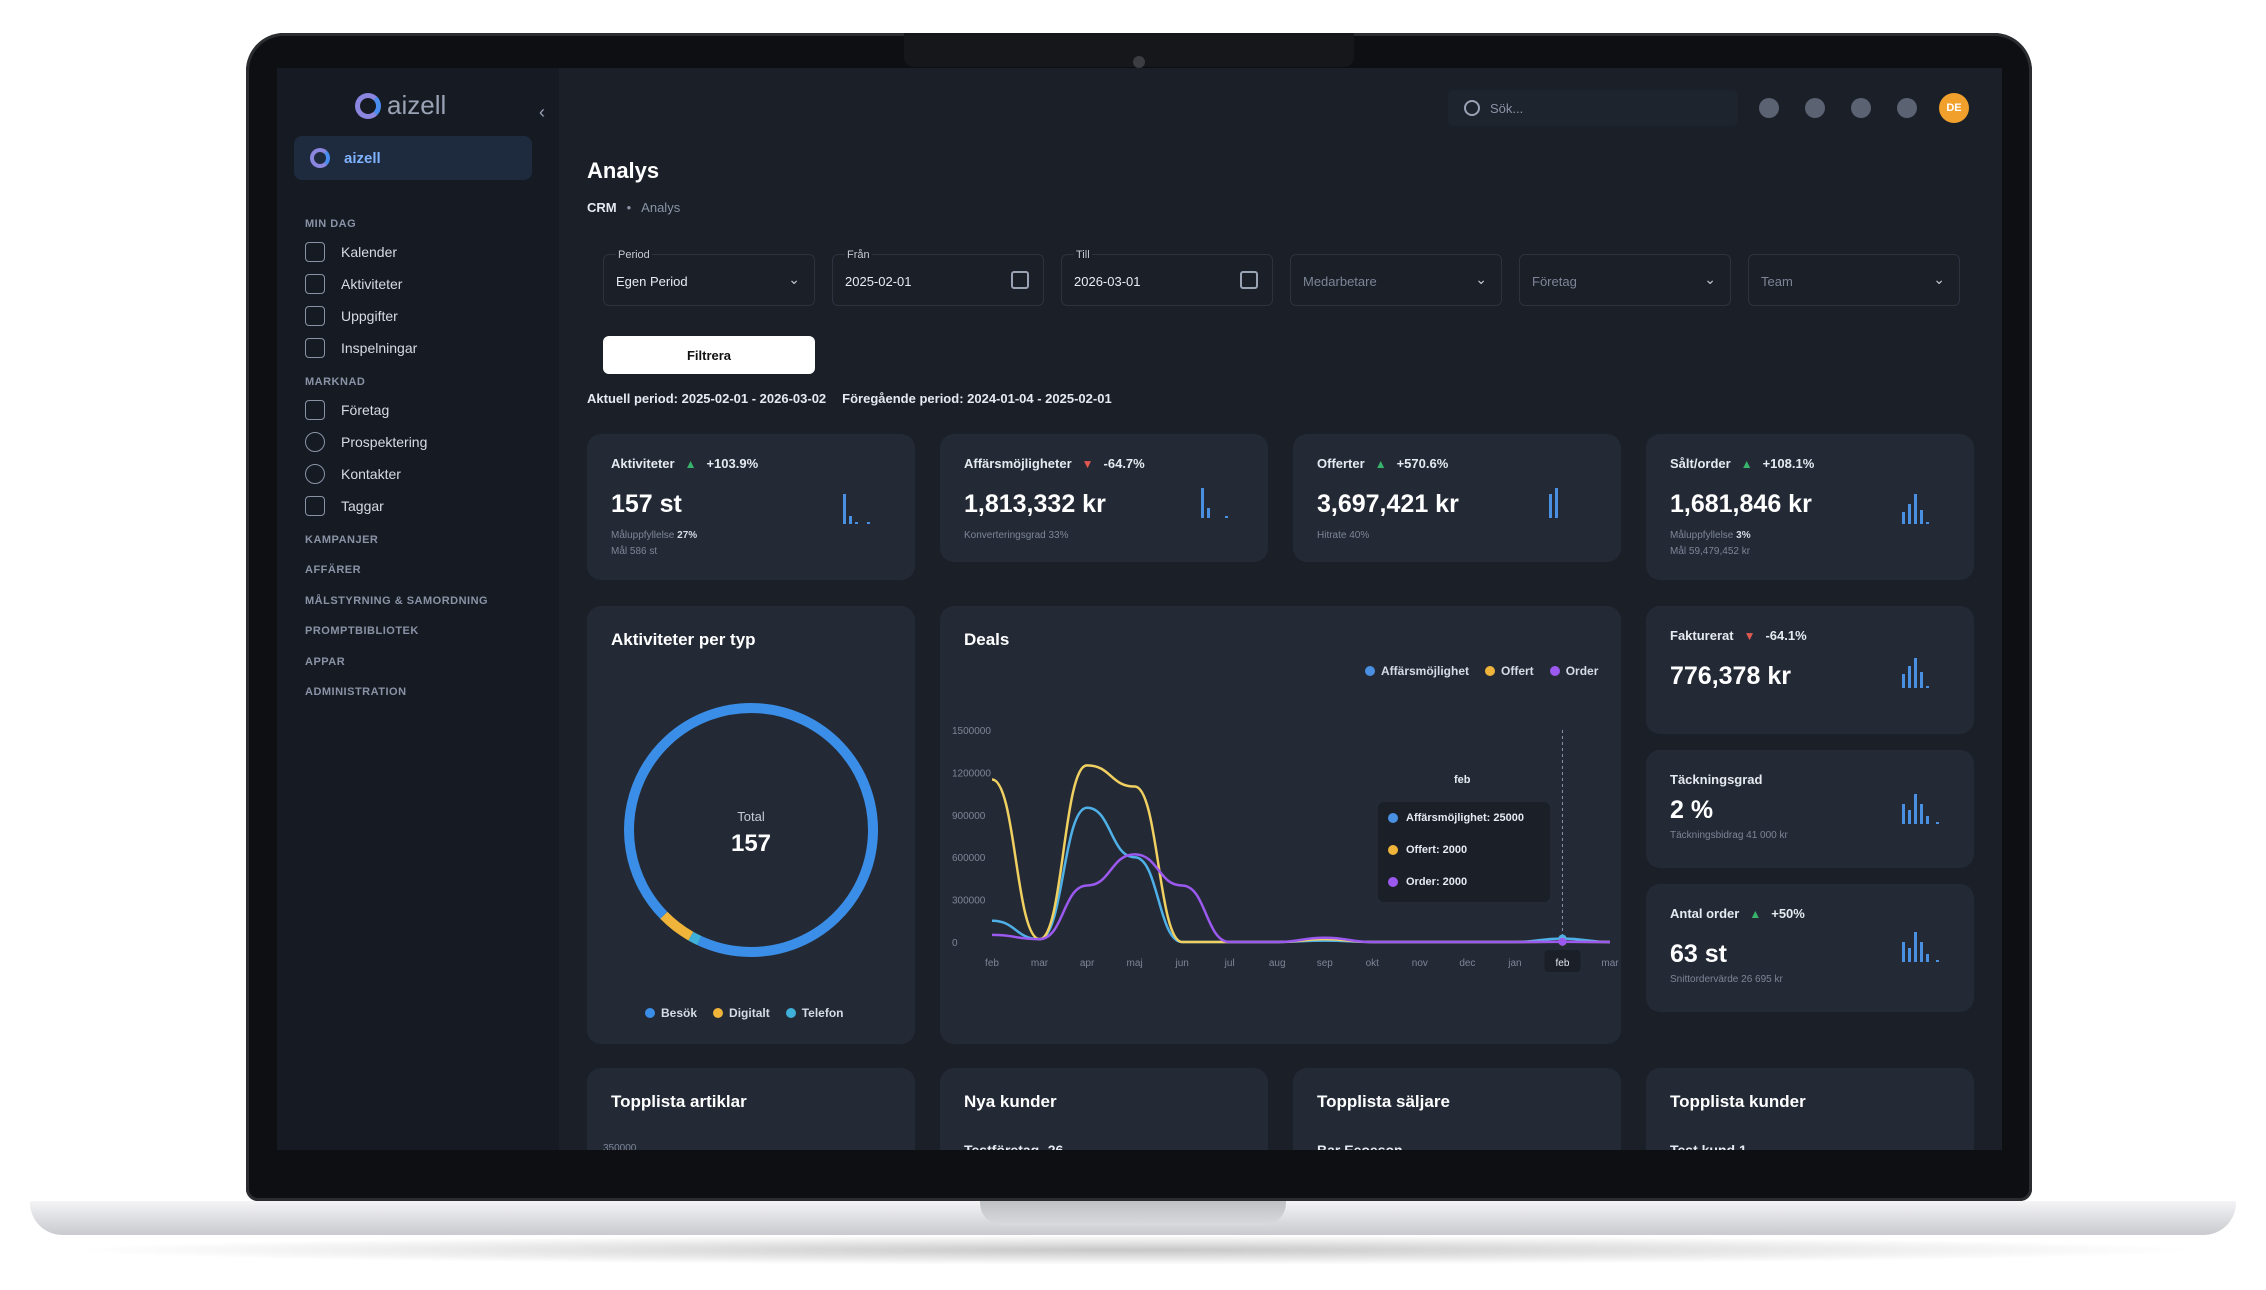 Image resolution: width=2266 pixels, height=1290 pixels. What do you see at coordinates (1692, 810) in the screenshot?
I see `kpi-value: 2 %` at bounding box center [1692, 810].